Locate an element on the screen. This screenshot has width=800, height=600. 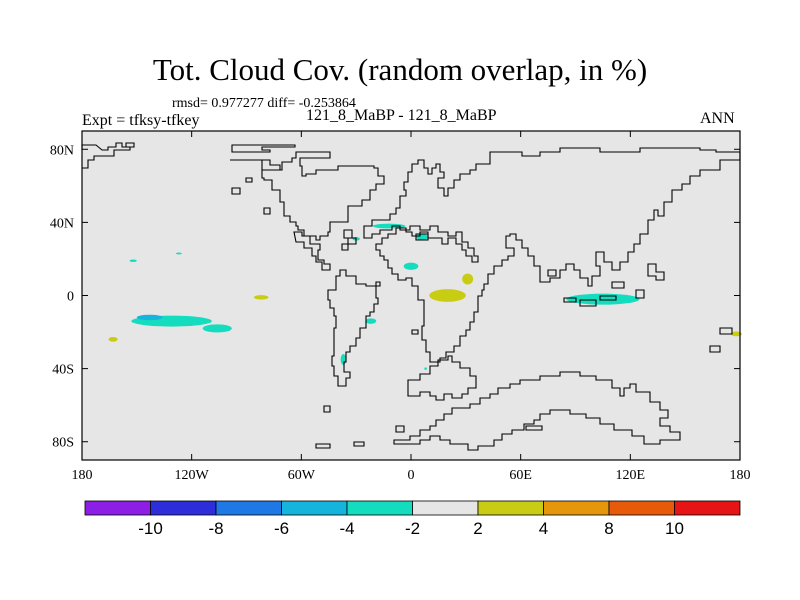
anomaly-se-pacific-positive is located at coordinates (113, 339).